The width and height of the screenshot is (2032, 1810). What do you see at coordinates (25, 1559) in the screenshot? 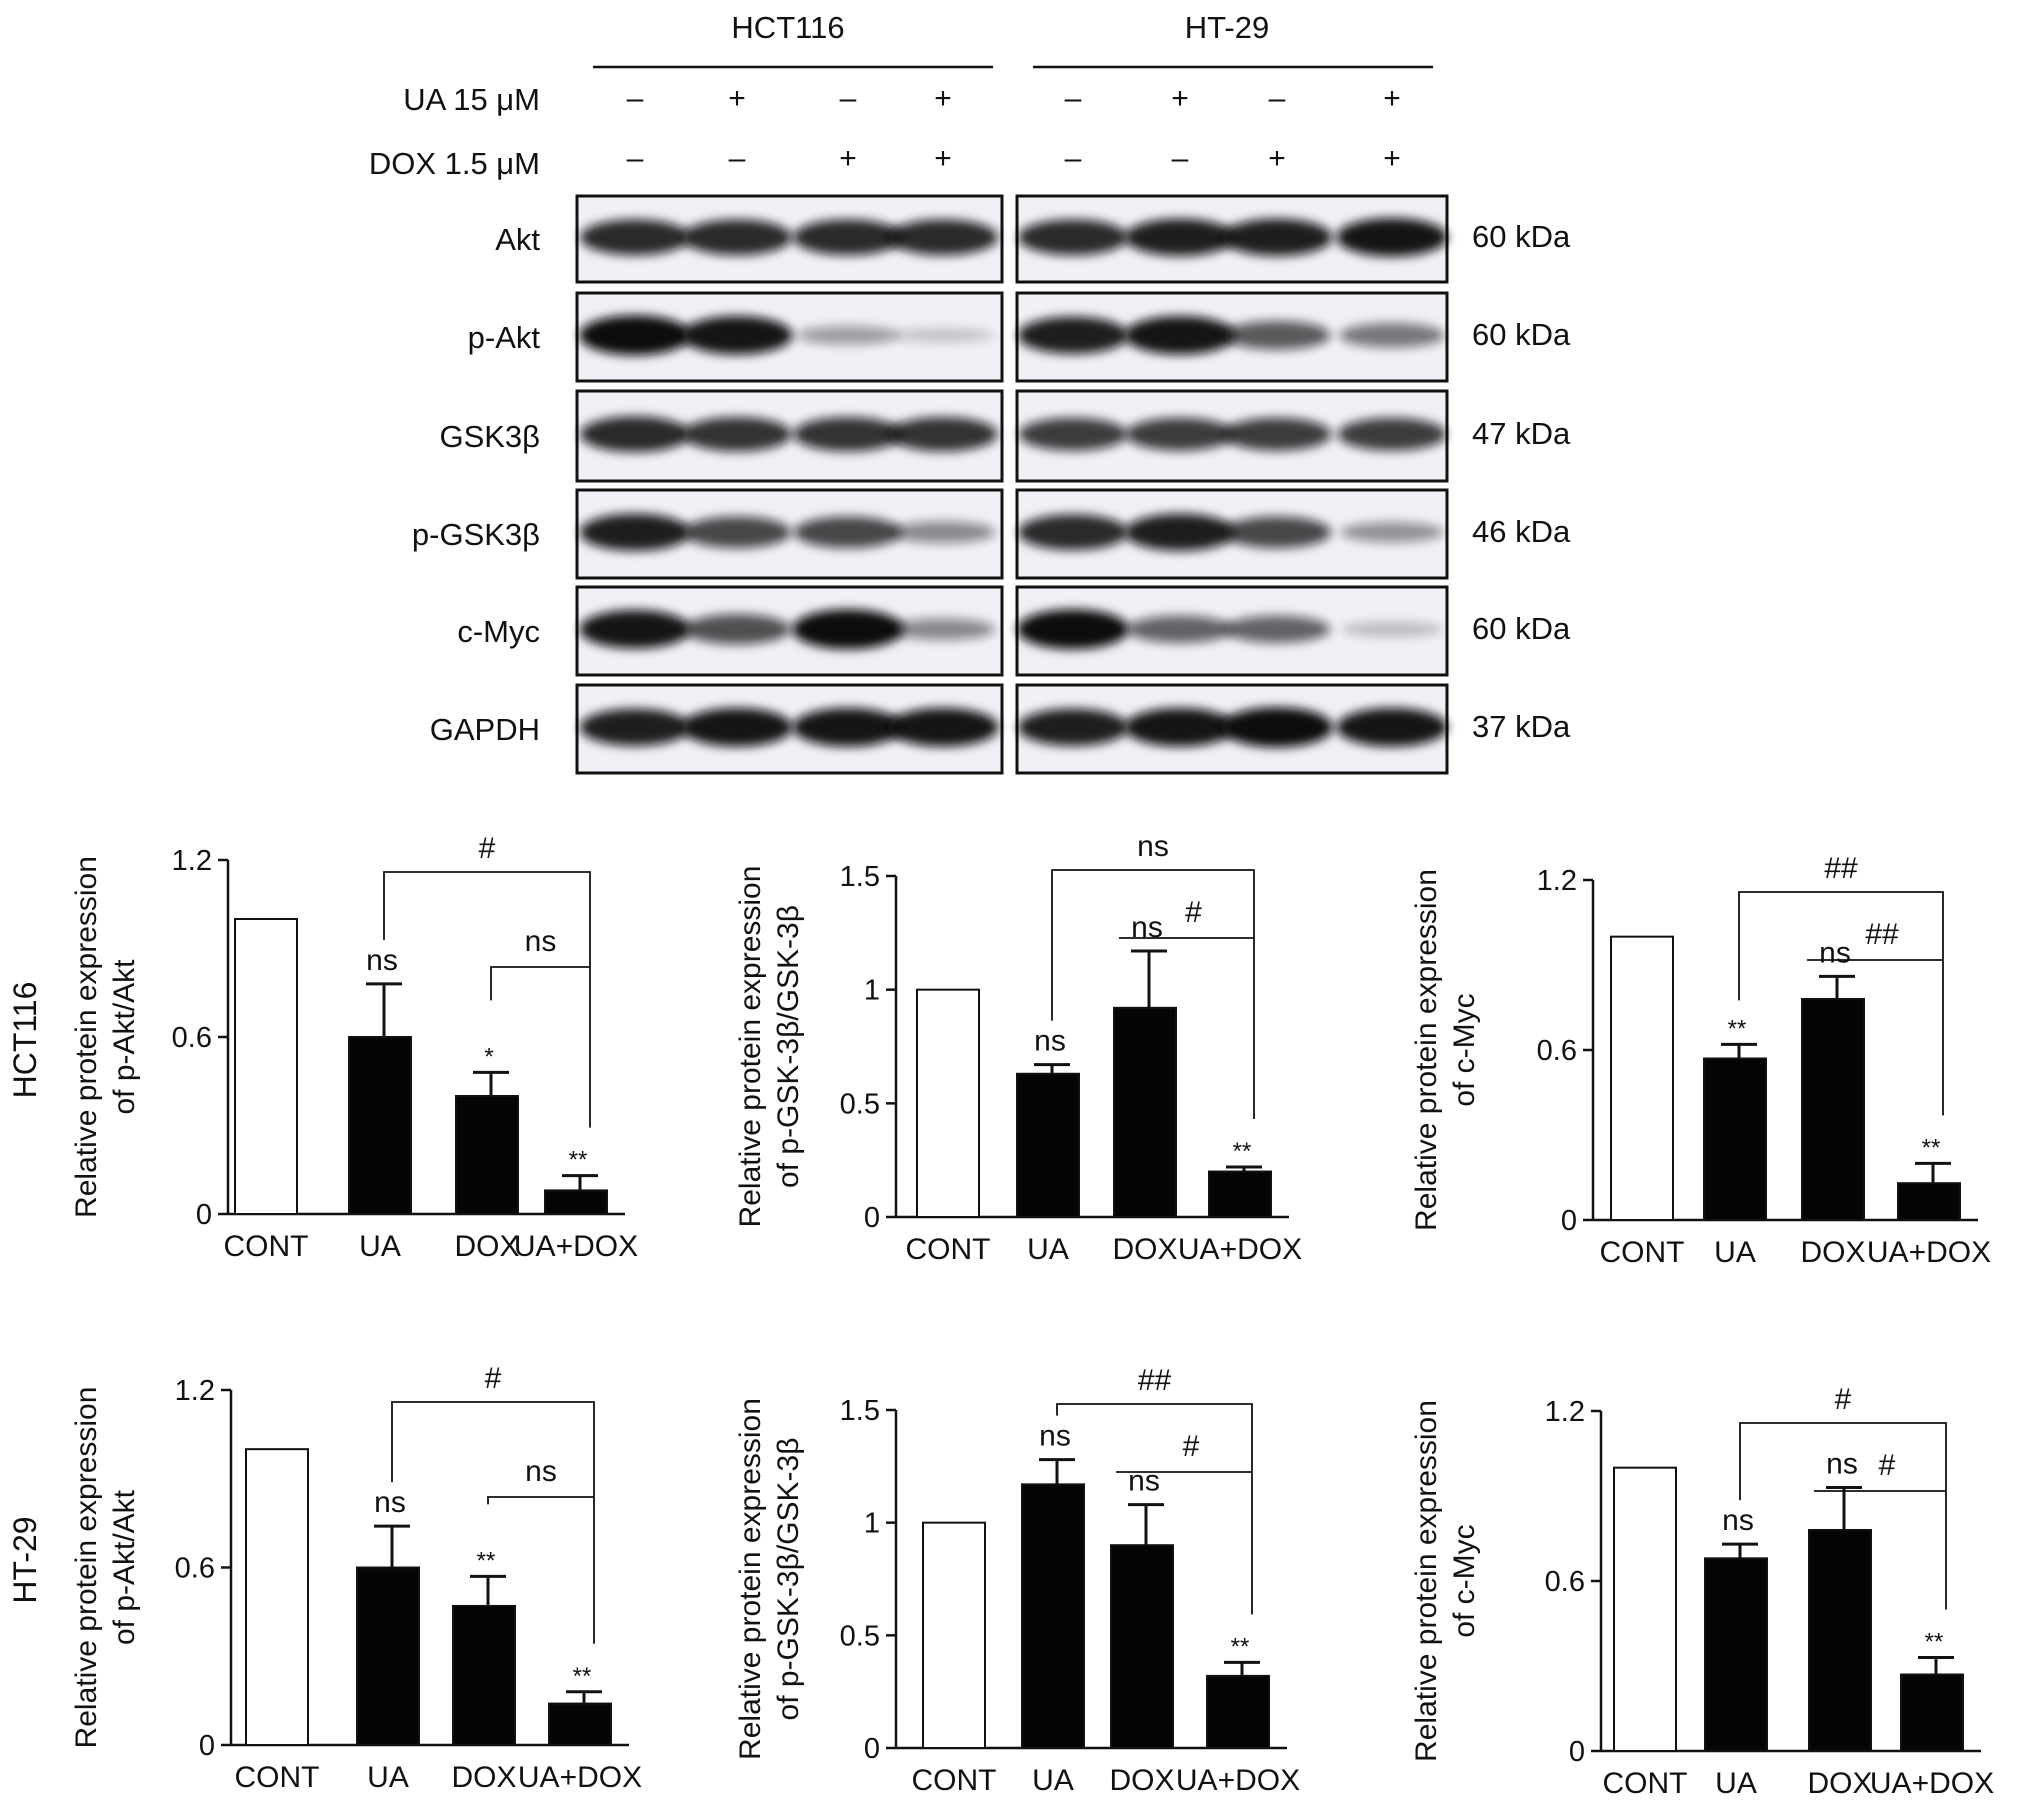
I see `row-label-ht29: HT-29` at bounding box center [25, 1559].